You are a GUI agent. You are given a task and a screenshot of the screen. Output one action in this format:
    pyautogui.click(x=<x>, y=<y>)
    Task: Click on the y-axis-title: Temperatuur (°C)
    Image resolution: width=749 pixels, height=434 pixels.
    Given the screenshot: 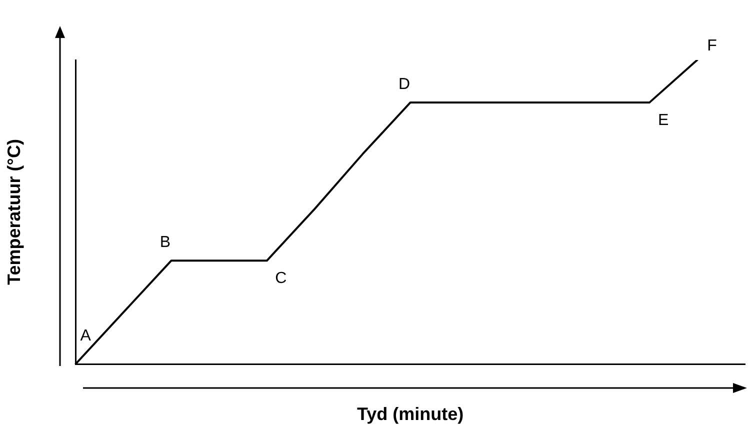 What is the action you would take?
    pyautogui.click(x=14, y=212)
    